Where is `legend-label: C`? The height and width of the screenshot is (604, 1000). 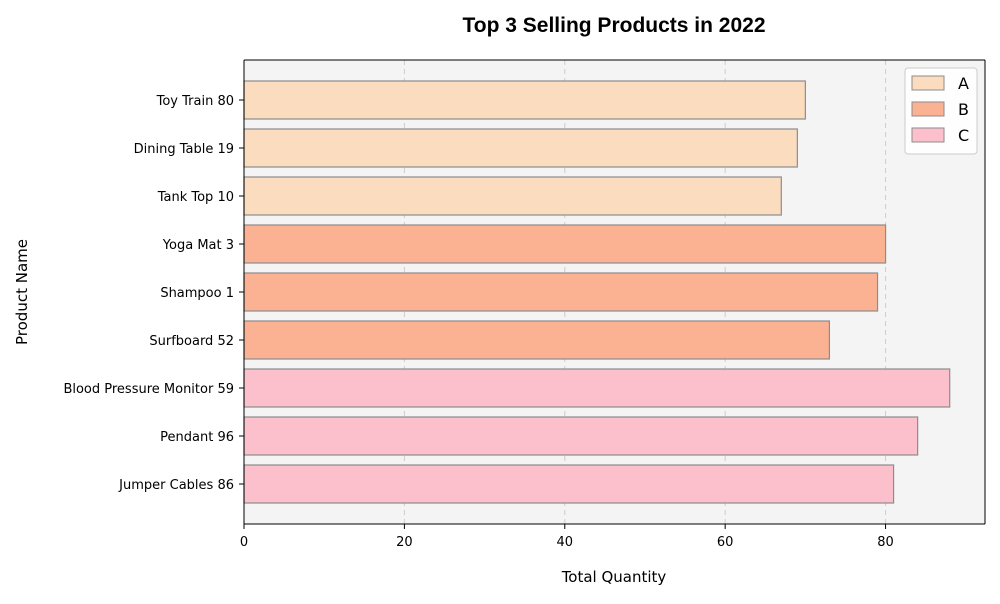 legend-label: C is located at coordinates (963, 135).